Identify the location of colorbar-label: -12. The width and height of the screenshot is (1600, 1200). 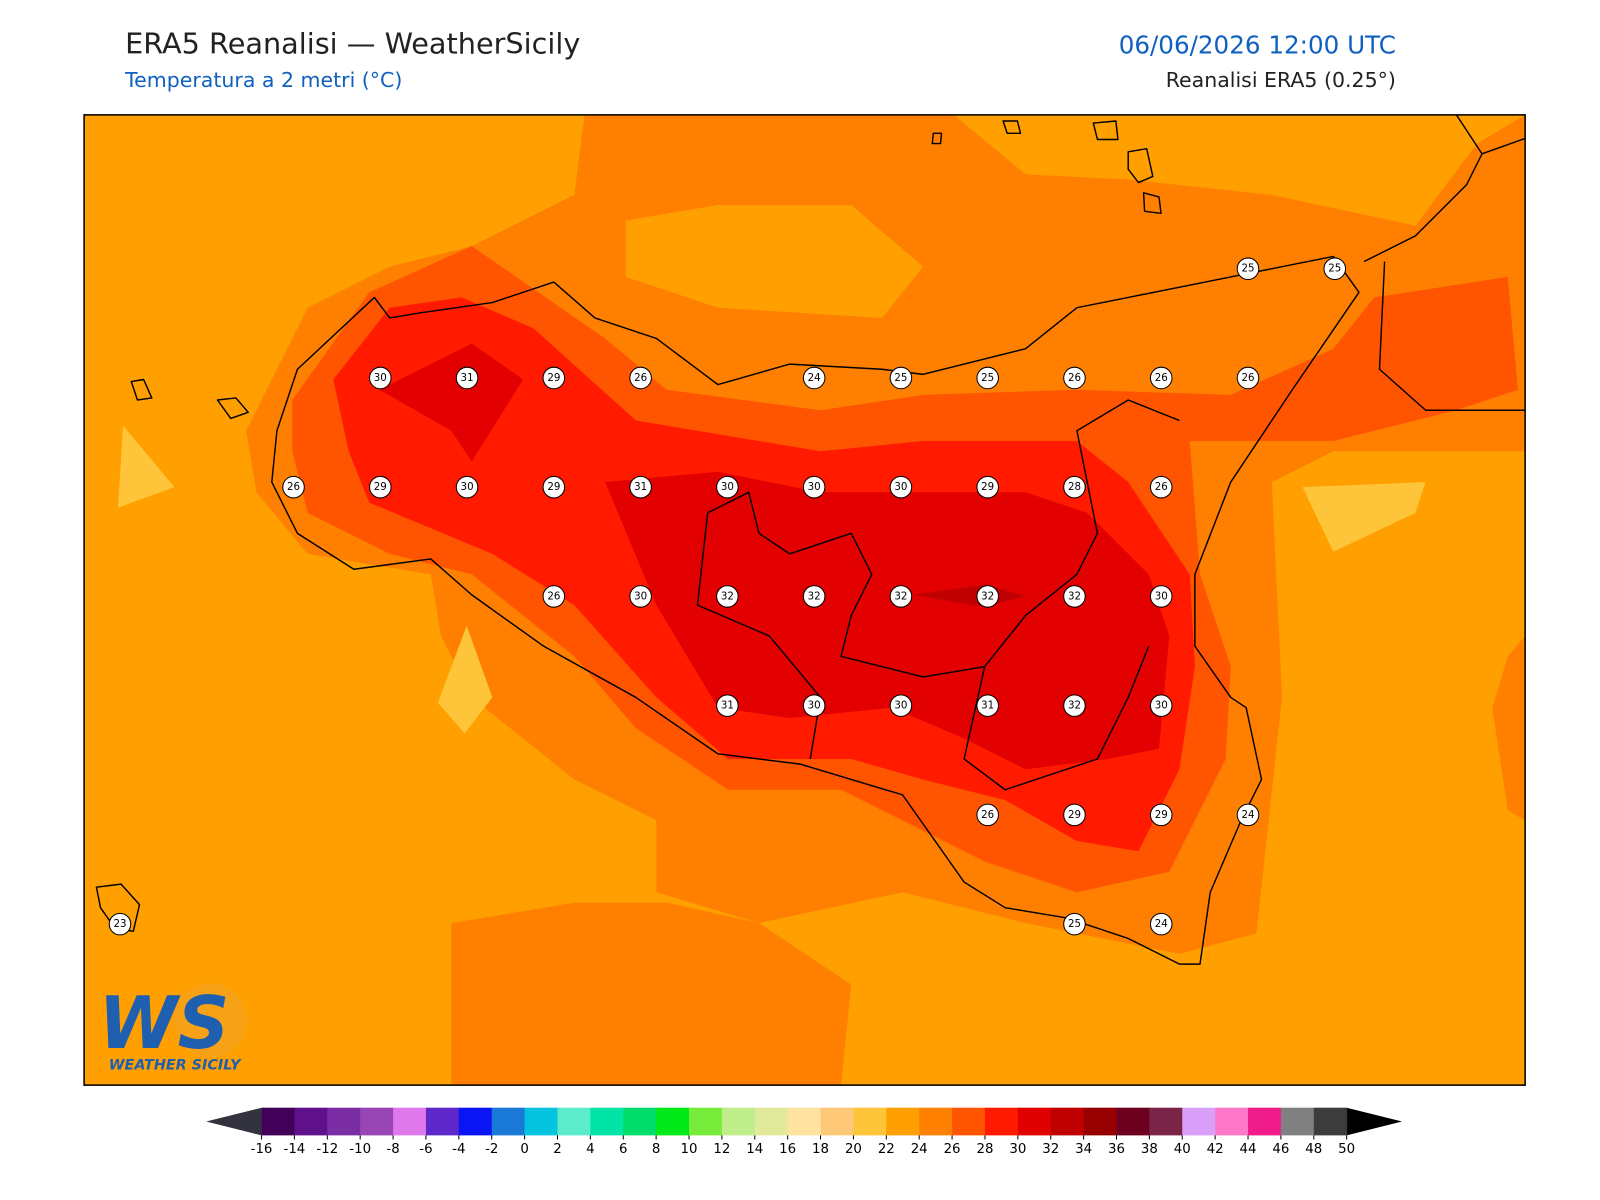
(327, 1149).